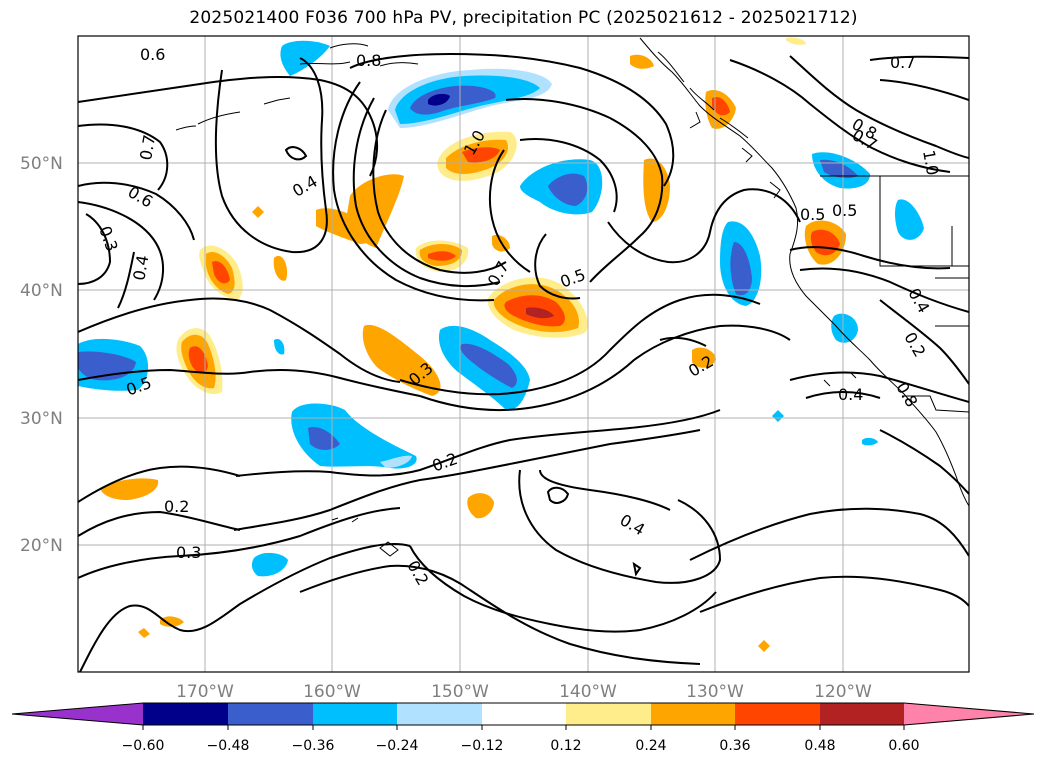 The image size is (1047, 765). Describe the element at coordinates (313, 746) in the screenshot. I see `colorbar-tick-label: −0.36` at that location.